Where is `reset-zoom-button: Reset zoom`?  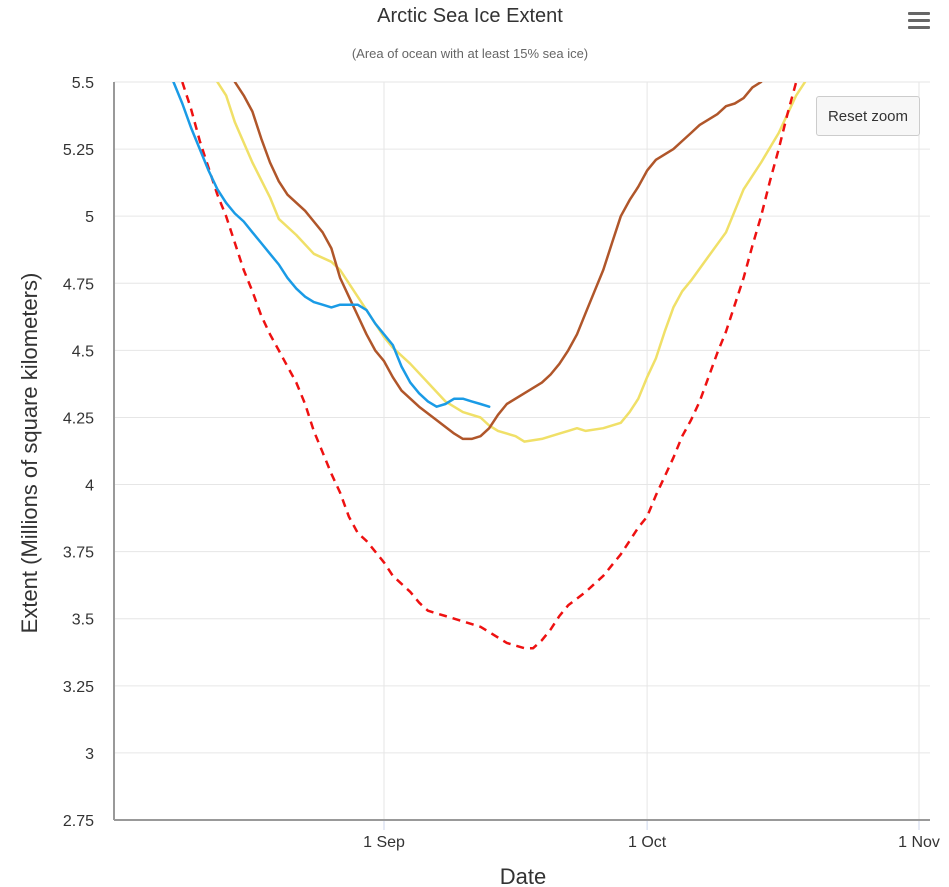 reset-zoom-button: Reset zoom is located at coordinates (868, 116).